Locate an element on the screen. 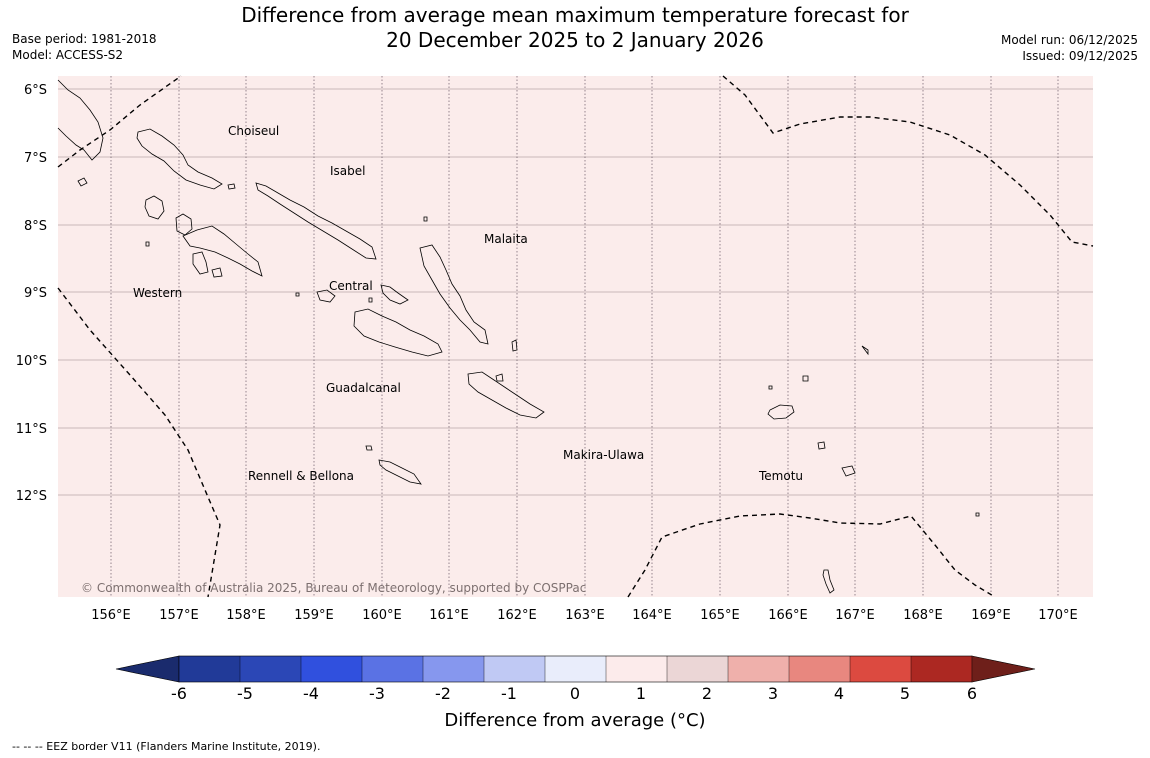 The width and height of the screenshot is (1150, 758). colorbar-title: Difference from average (°C) is located at coordinates (575, 720).